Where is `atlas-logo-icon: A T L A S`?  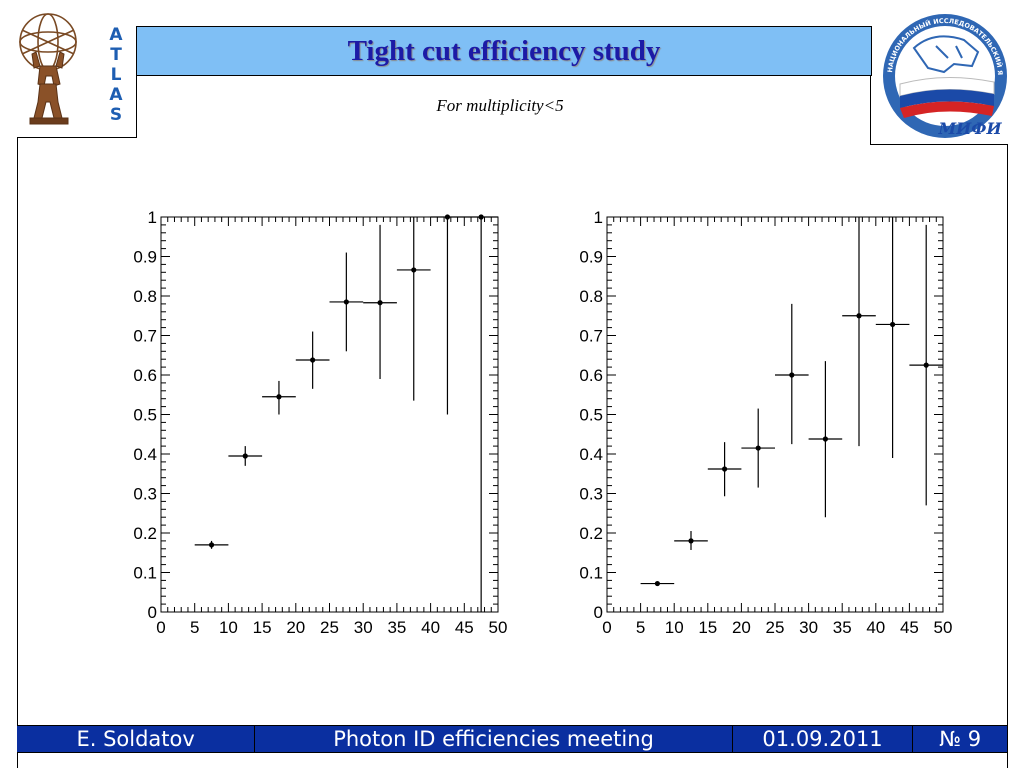 atlas-logo-icon: A T L A S is located at coordinates (71, 69).